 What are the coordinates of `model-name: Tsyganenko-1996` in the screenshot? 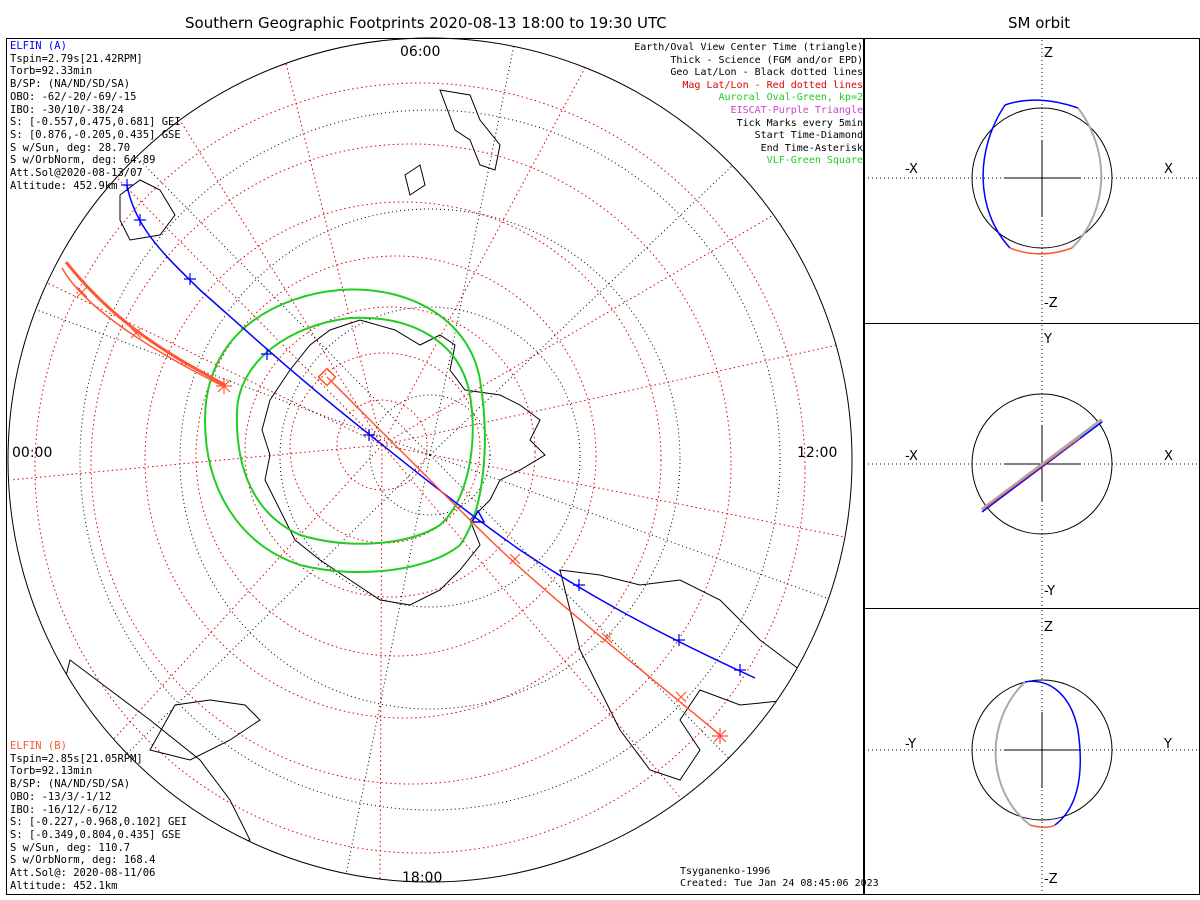 It's located at (725, 871).